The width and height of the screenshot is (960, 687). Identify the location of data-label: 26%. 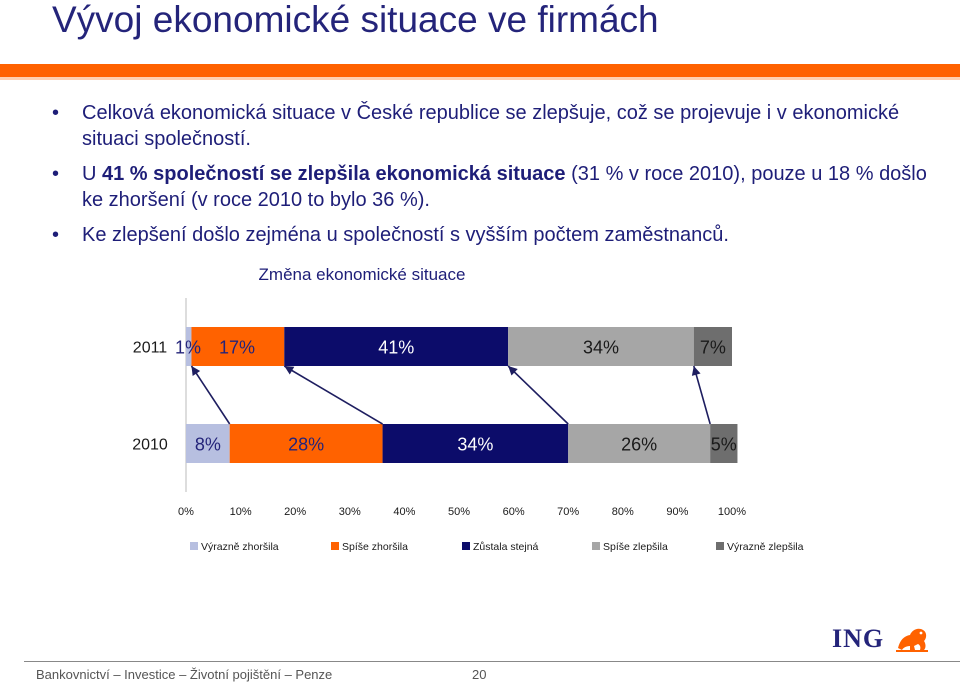
(639, 445).